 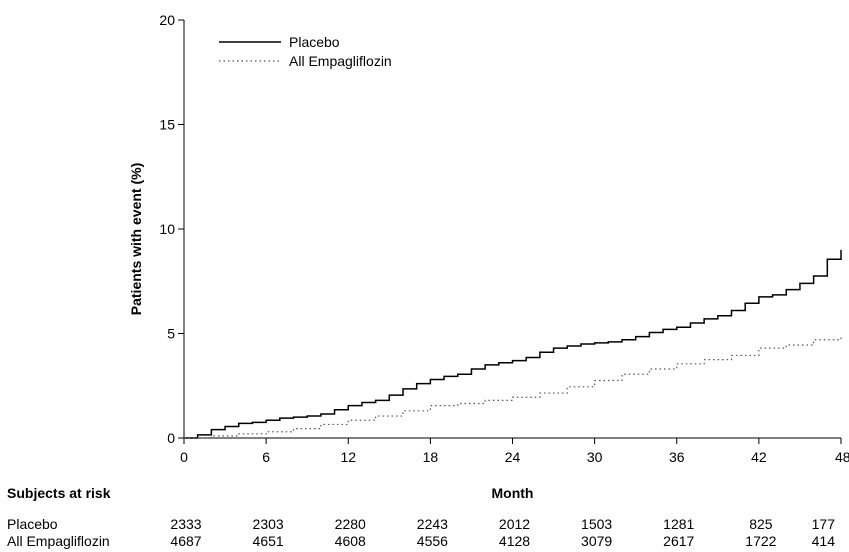 I want to click on risk-cell: 3079, so click(x=596, y=541).